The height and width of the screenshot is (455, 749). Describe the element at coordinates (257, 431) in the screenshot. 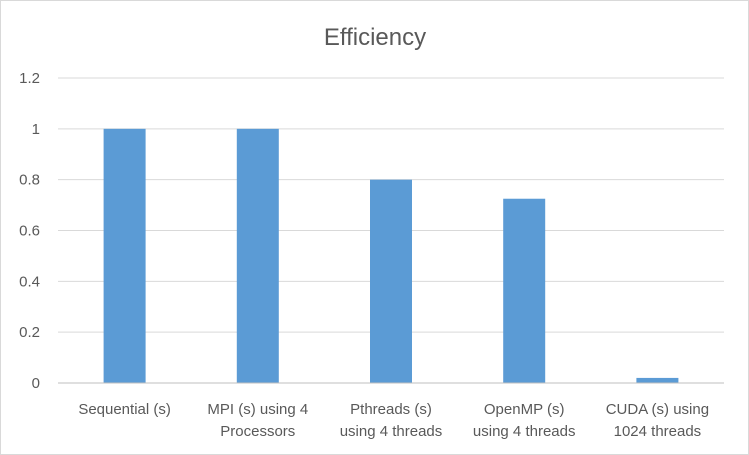

I see `x-category-label: Processors` at that location.